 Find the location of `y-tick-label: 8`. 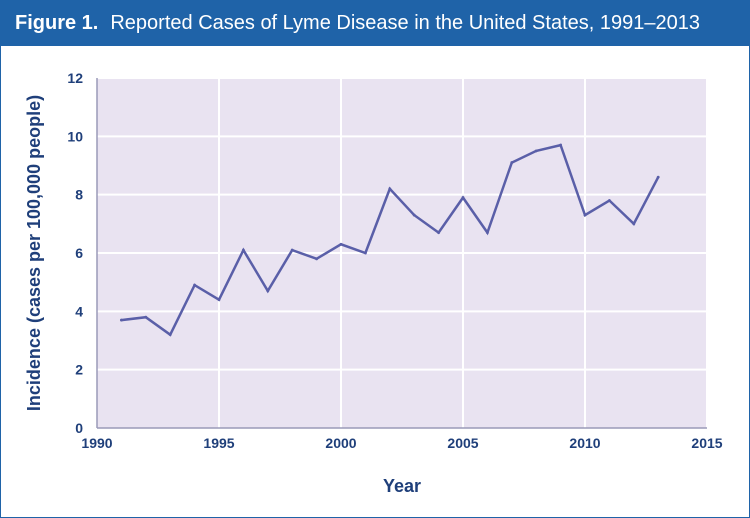

y-tick-label: 8 is located at coordinates (79, 195).